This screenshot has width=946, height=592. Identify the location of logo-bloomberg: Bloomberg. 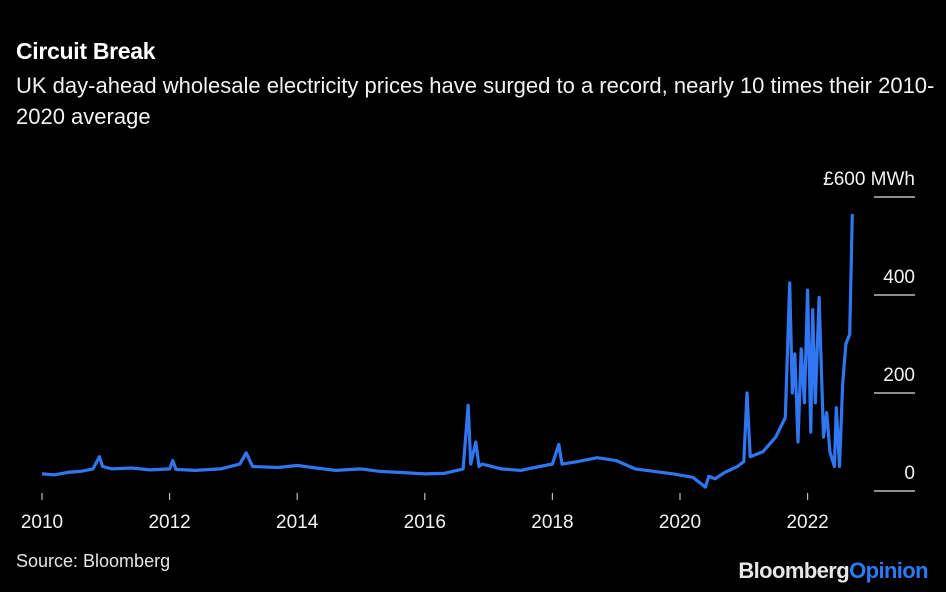
(794, 570).